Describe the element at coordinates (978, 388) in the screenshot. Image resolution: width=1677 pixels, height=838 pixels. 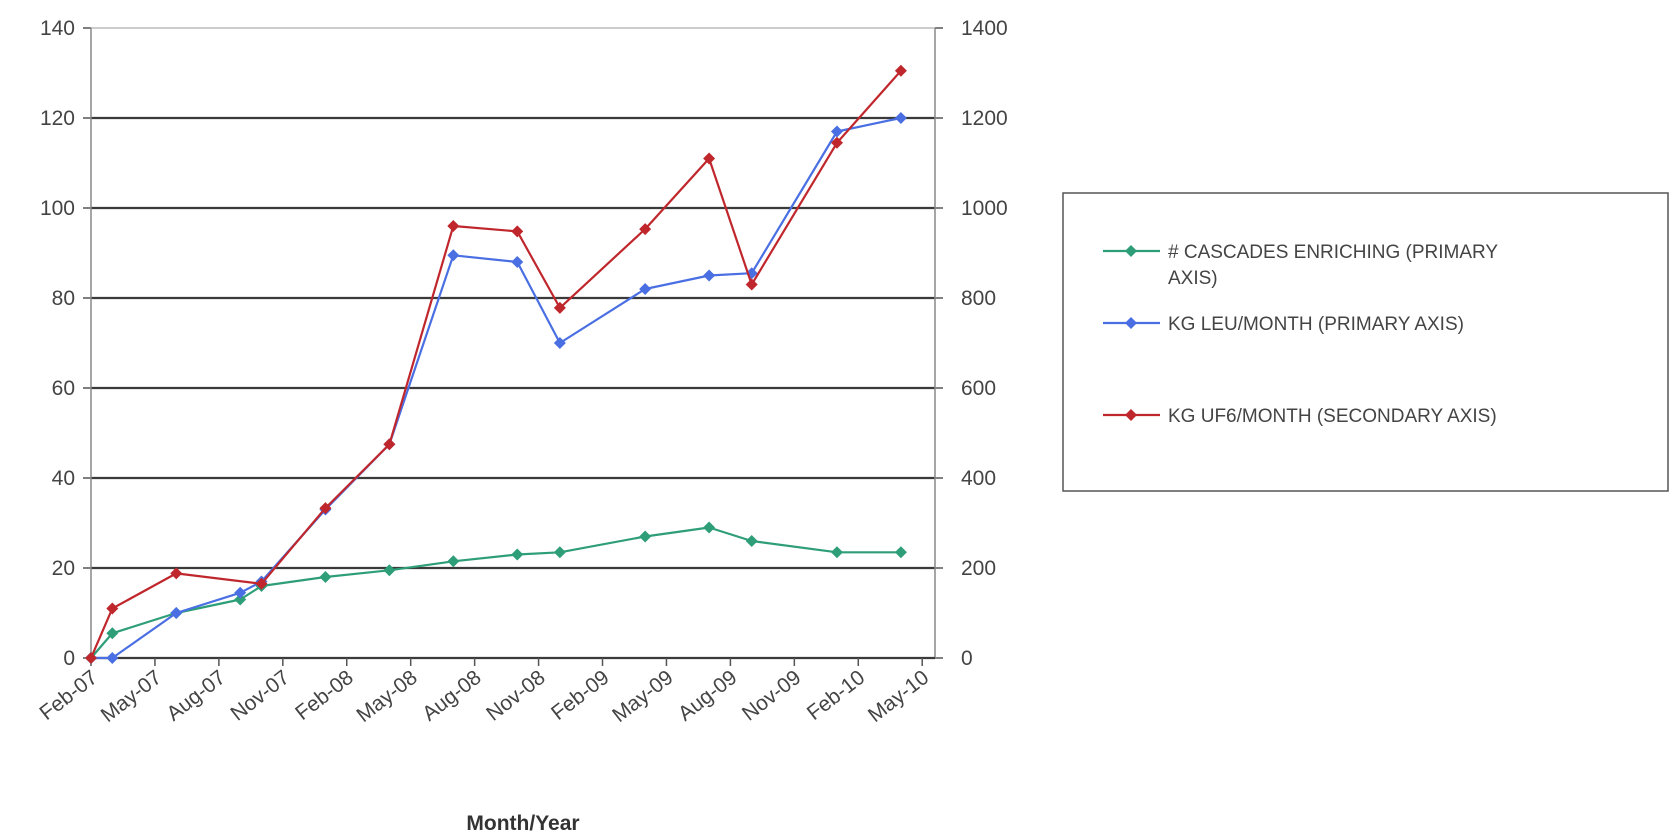
I see `y2-tick-label: 600` at that location.